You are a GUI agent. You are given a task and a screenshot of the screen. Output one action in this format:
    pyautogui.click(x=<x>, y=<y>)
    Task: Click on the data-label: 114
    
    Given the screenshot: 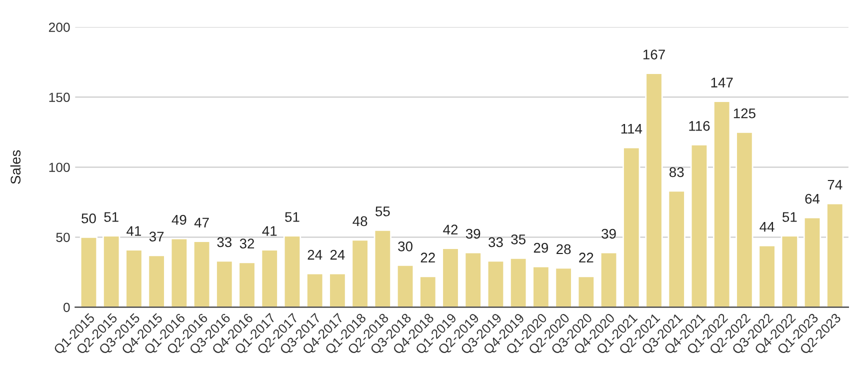 What is the action you would take?
    pyautogui.click(x=631, y=129)
    